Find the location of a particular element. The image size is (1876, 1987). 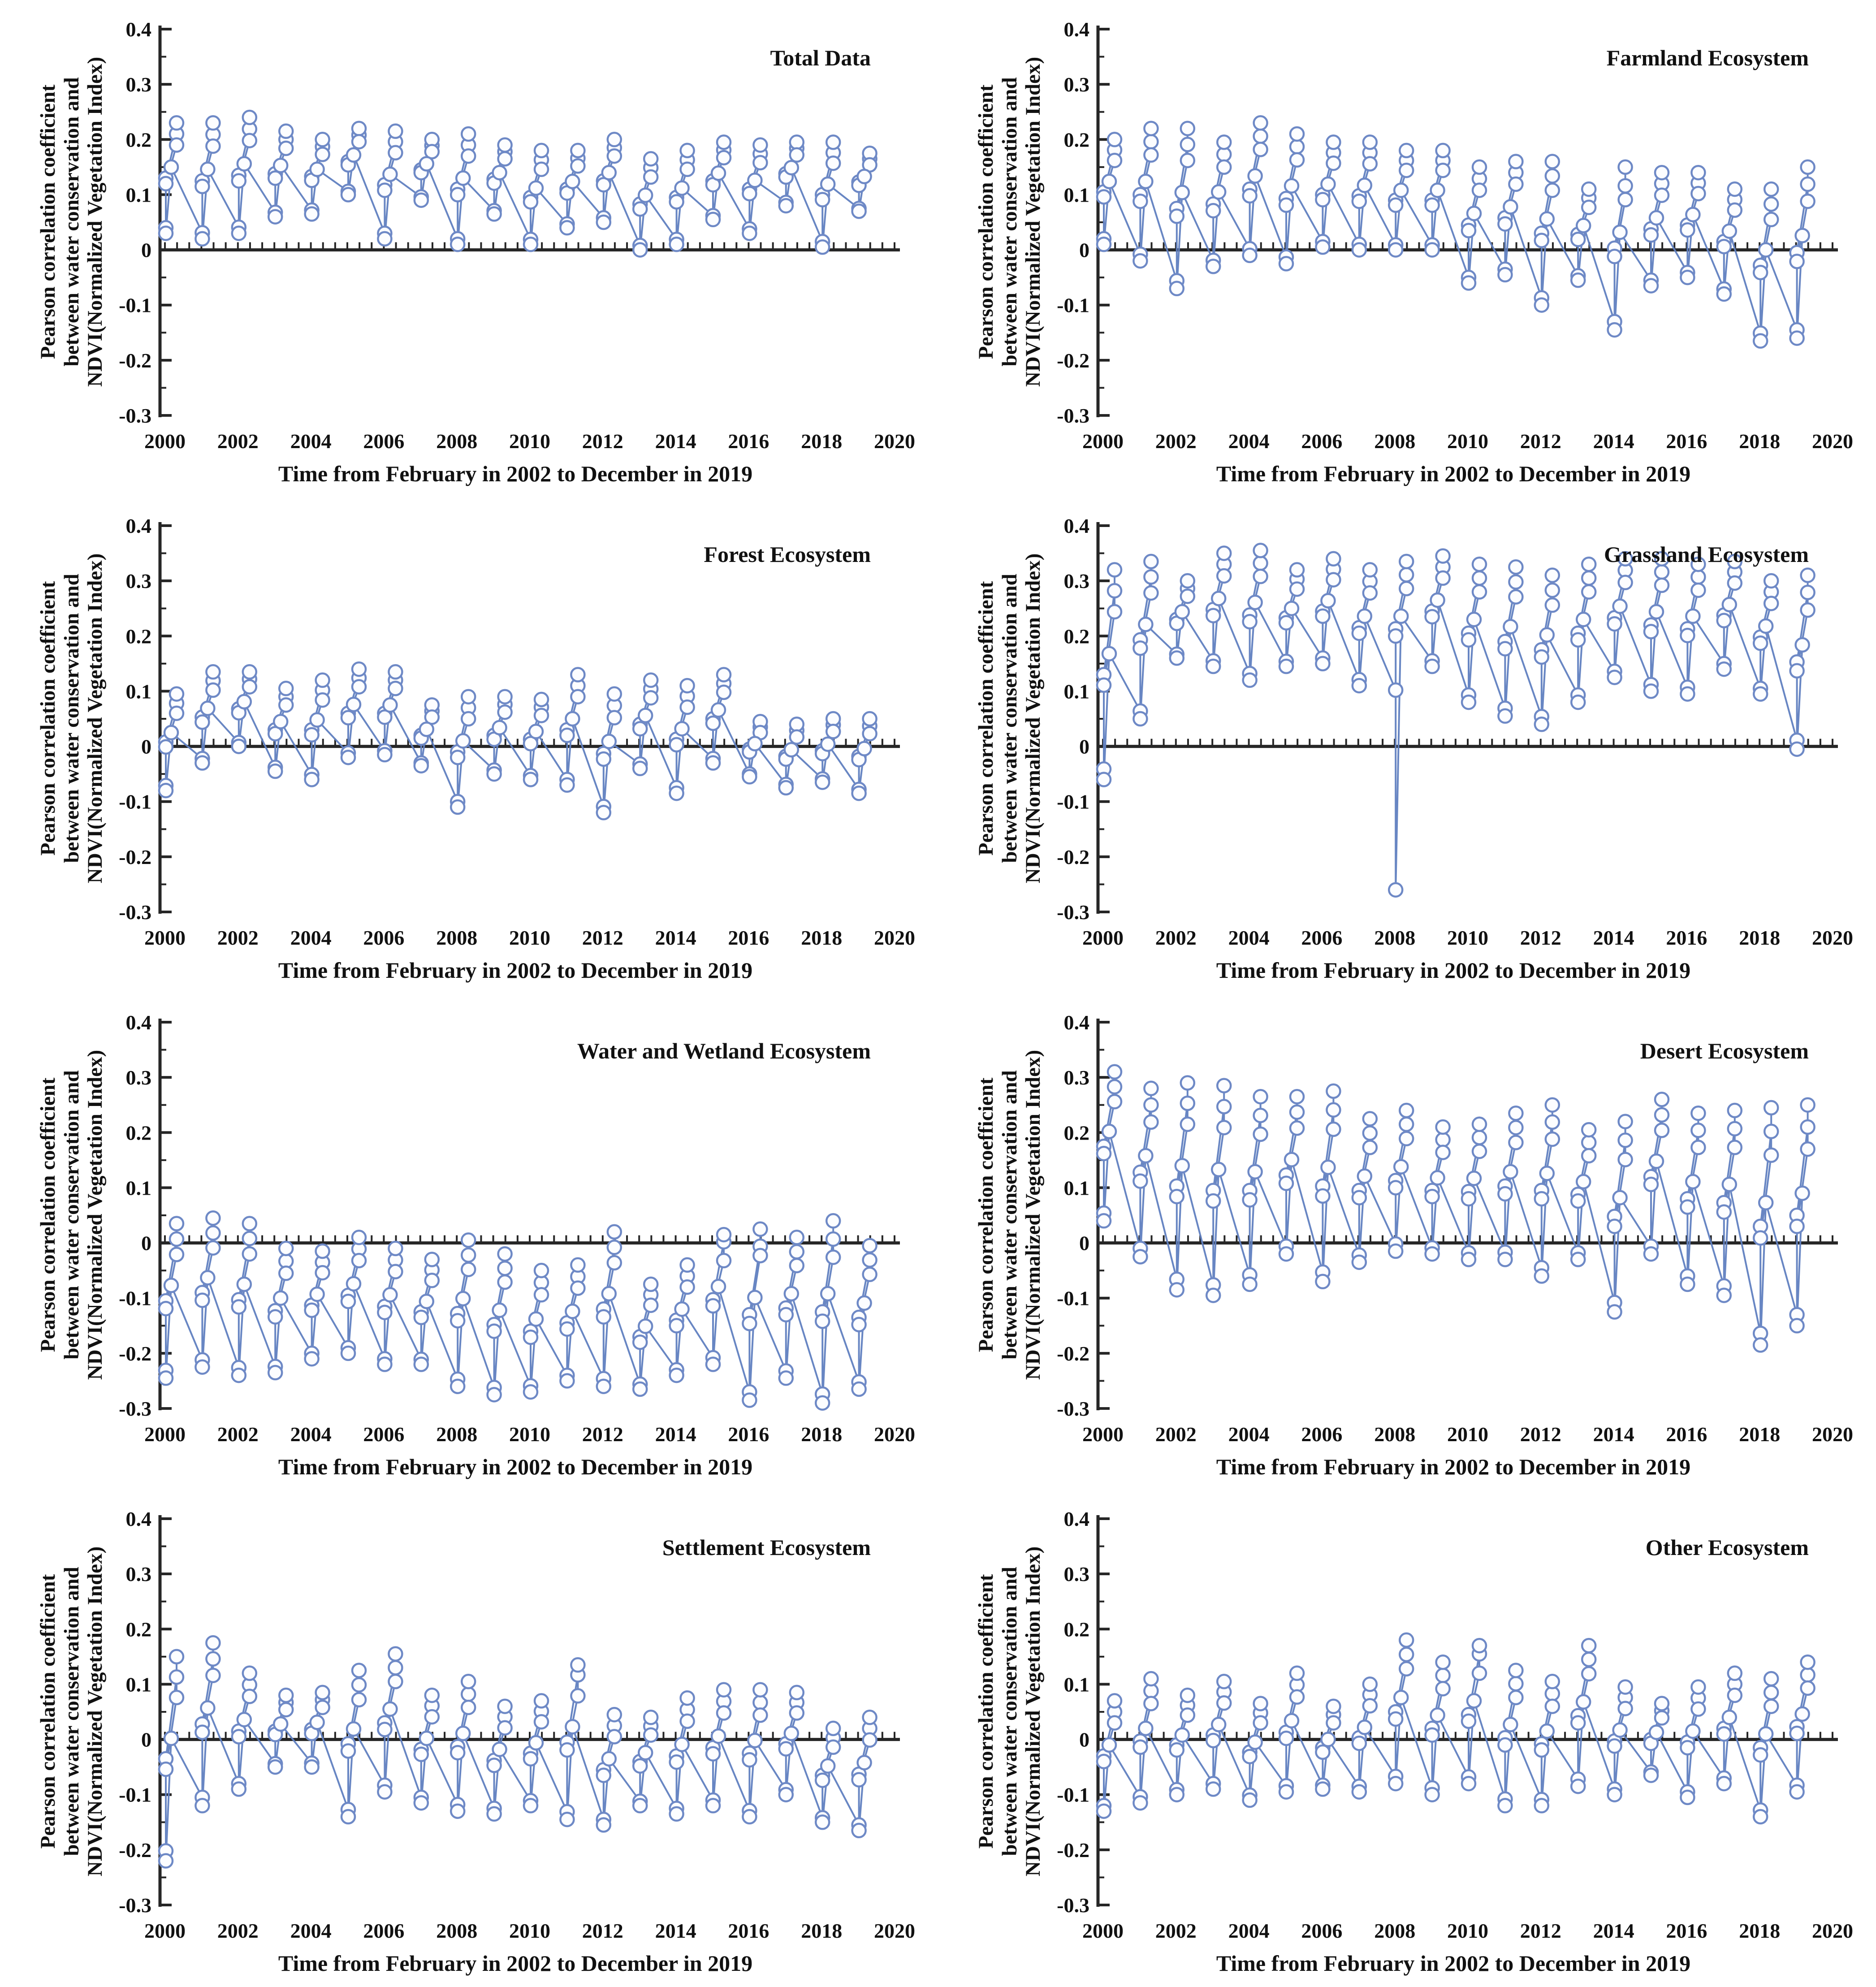

chart-title: Grassland Ecosystem is located at coordinates (1706, 554).